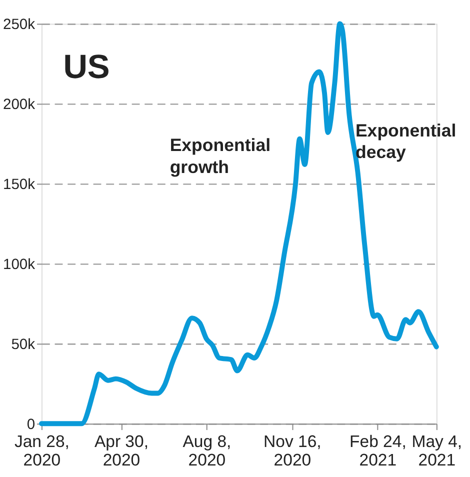 The width and height of the screenshot is (470, 477). Describe the element at coordinates (31, 425) in the screenshot. I see `y-tick-label: 0` at that location.